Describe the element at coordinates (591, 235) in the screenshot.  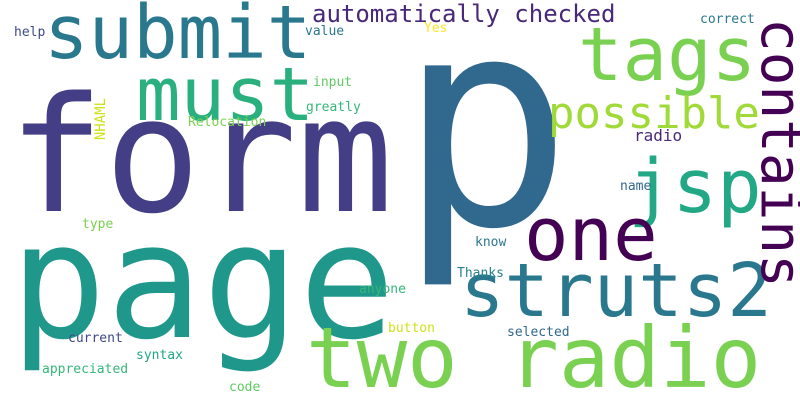
I see `word-one: one` at that location.